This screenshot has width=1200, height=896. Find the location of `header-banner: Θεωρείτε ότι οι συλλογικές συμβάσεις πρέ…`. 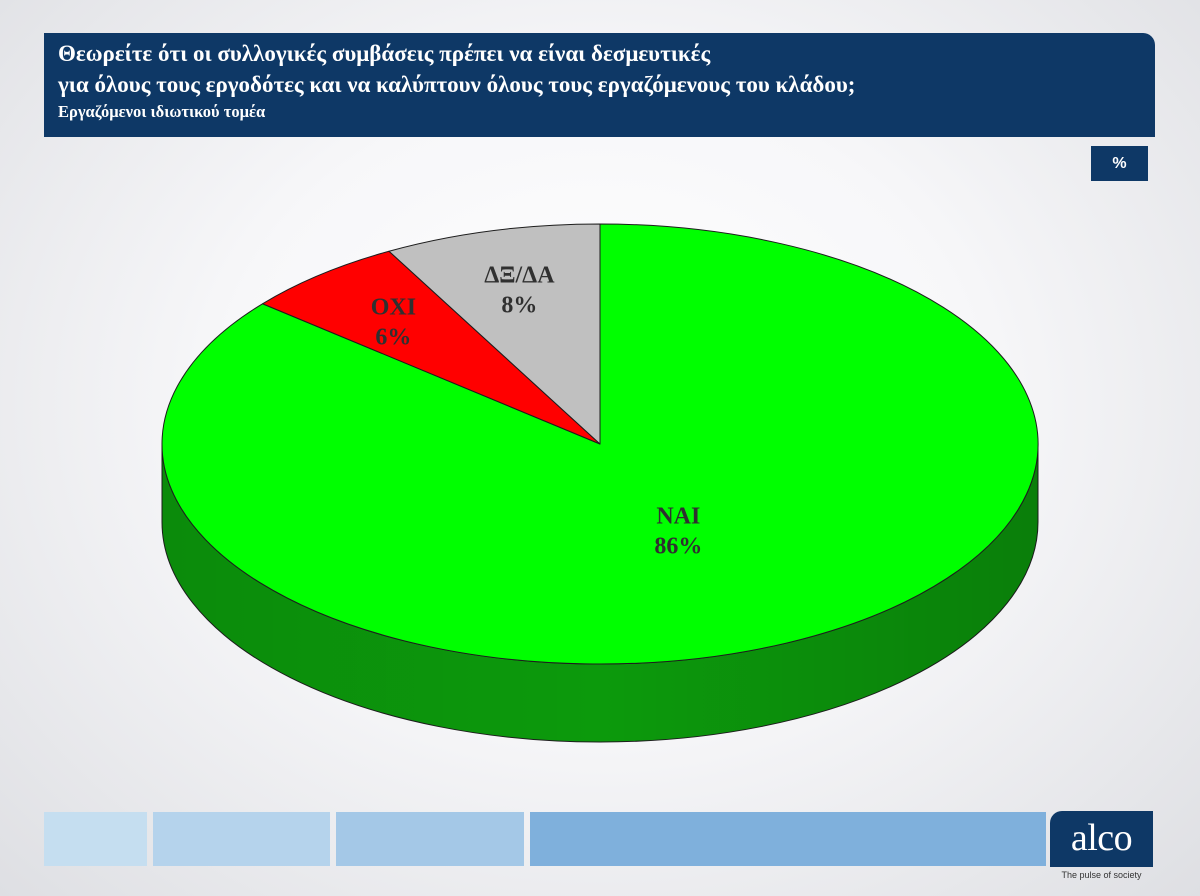

header-banner: Θεωρείτε ότι οι συλλογικές συμβάσεις πρέ… is located at coordinates (599, 85).